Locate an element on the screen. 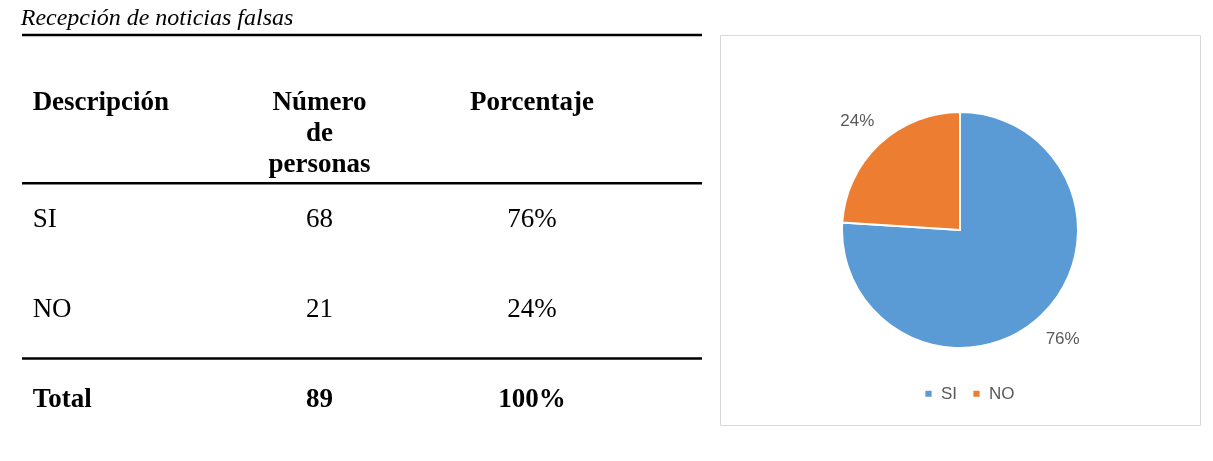 This screenshot has width=1213, height=461. category-label: SI is located at coordinates (44, 218).